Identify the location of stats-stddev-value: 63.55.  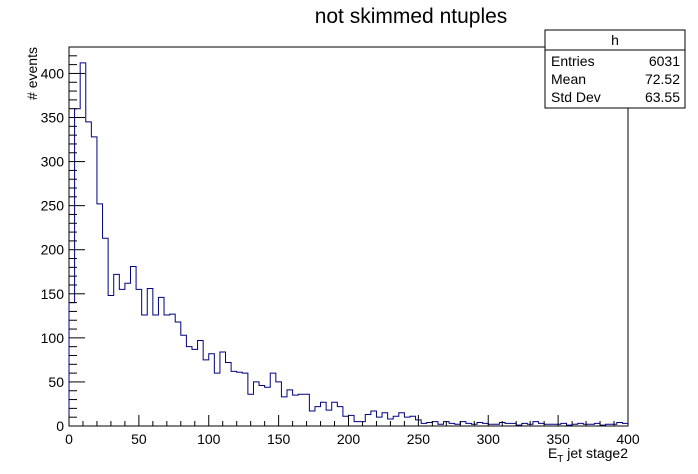
(662, 97).